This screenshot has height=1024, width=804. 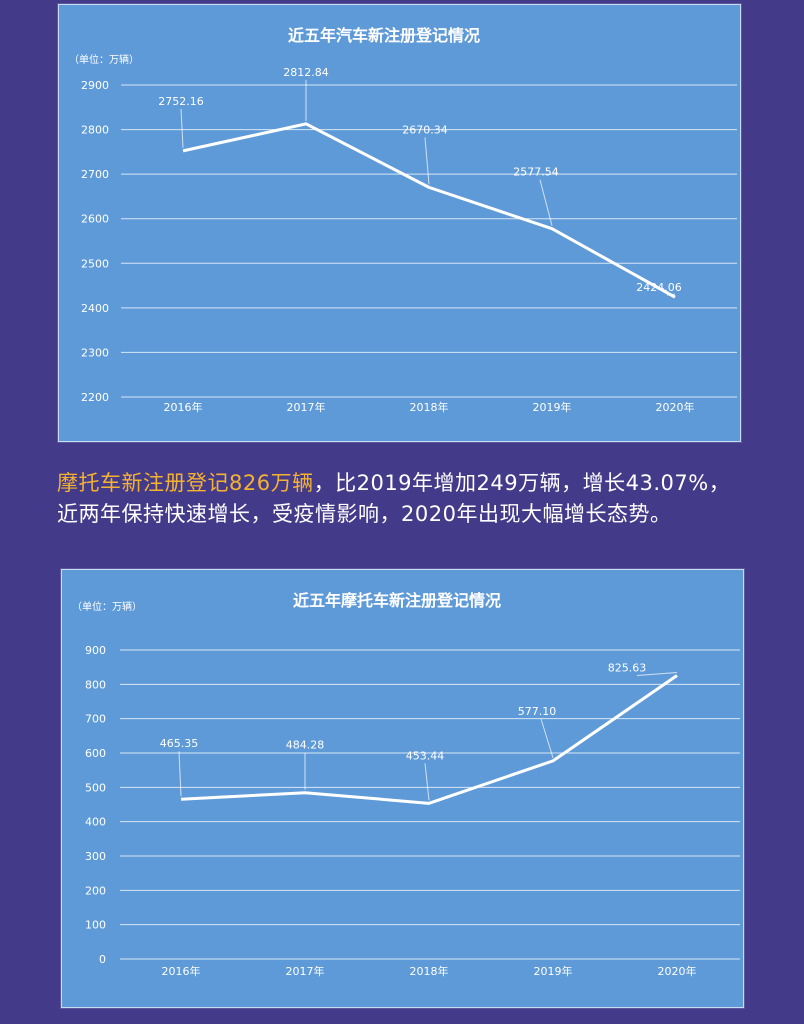 I want to click on chart-title: 近五年摩托车新注册登记情况, so click(x=397, y=600).